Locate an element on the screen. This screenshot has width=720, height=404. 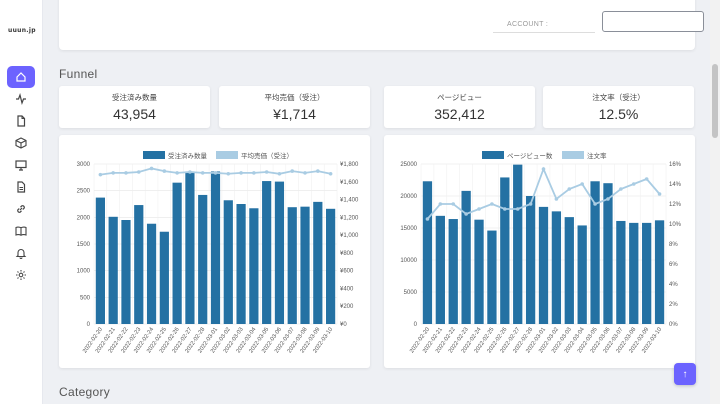
kpi-label: 注文率（受注） is located at coordinates (618, 97).